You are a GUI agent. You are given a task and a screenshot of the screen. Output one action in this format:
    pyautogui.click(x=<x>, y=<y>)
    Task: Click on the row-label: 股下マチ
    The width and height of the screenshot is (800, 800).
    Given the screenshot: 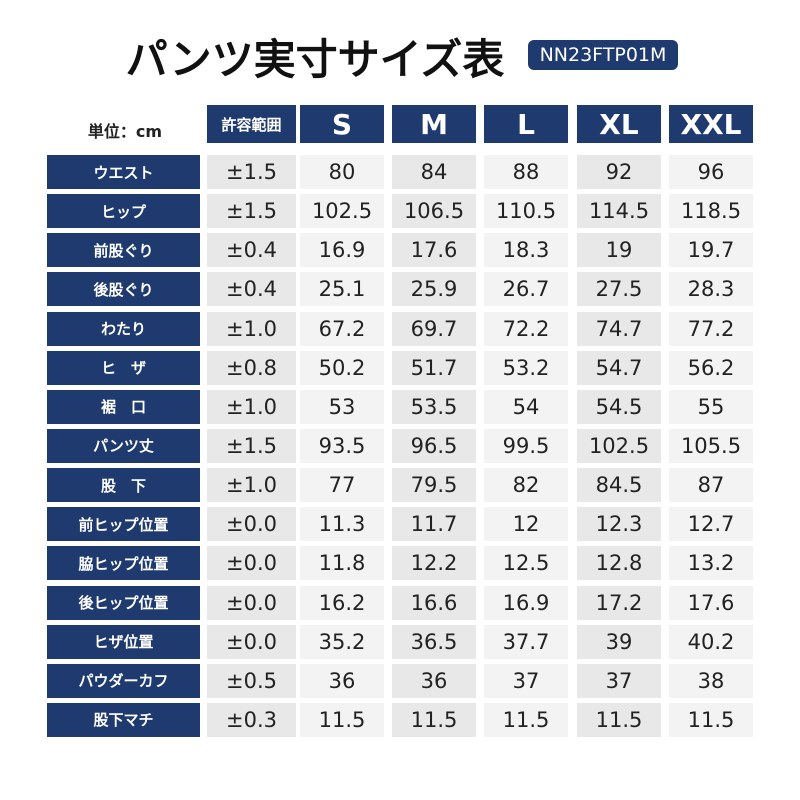 What is the action you would take?
    pyautogui.click(x=123, y=719)
    